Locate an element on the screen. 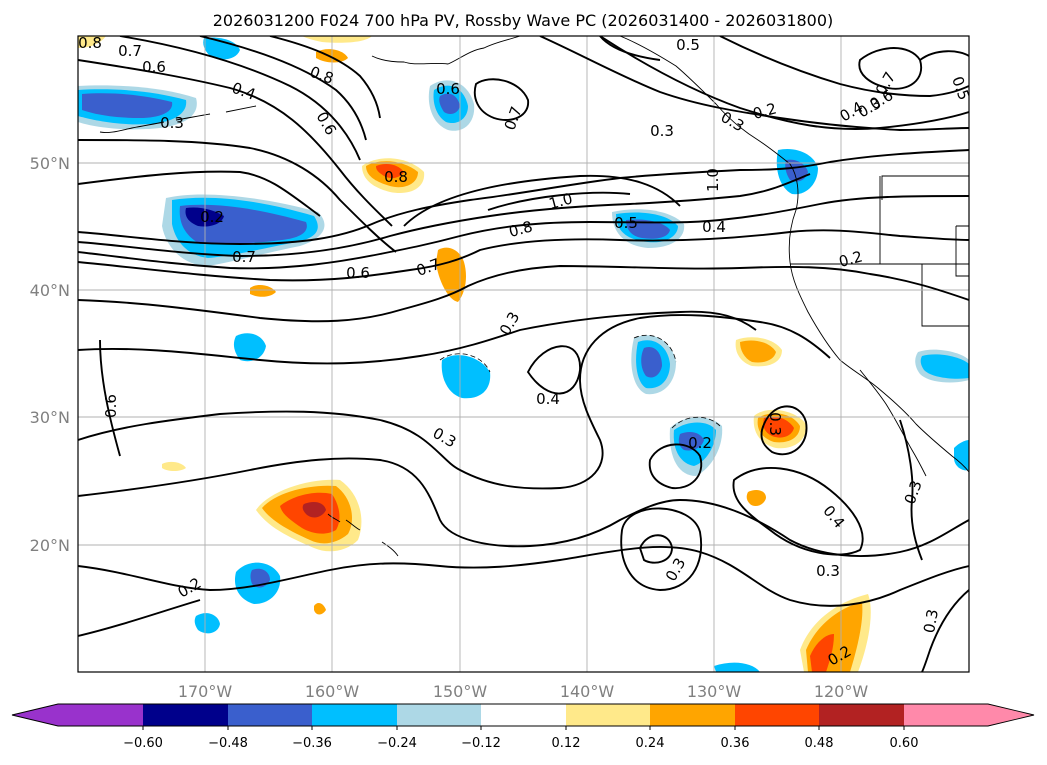 The height and width of the screenshot is (765, 1047). neg-fill-aleutian-core is located at coordinates (127, 105).